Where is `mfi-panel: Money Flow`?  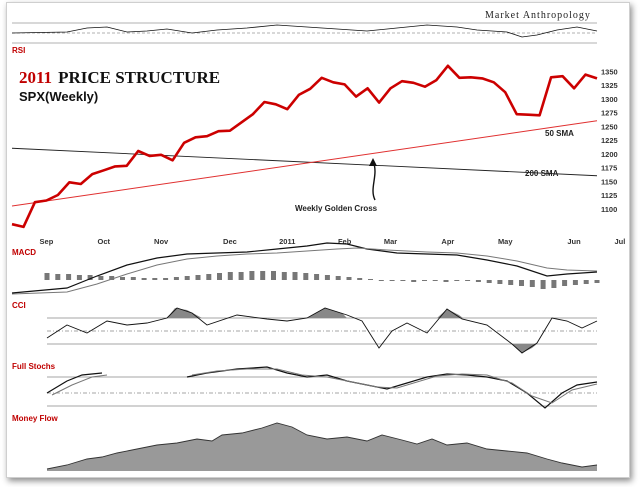 mfi-panel: Money Flow is located at coordinates (305, 442).